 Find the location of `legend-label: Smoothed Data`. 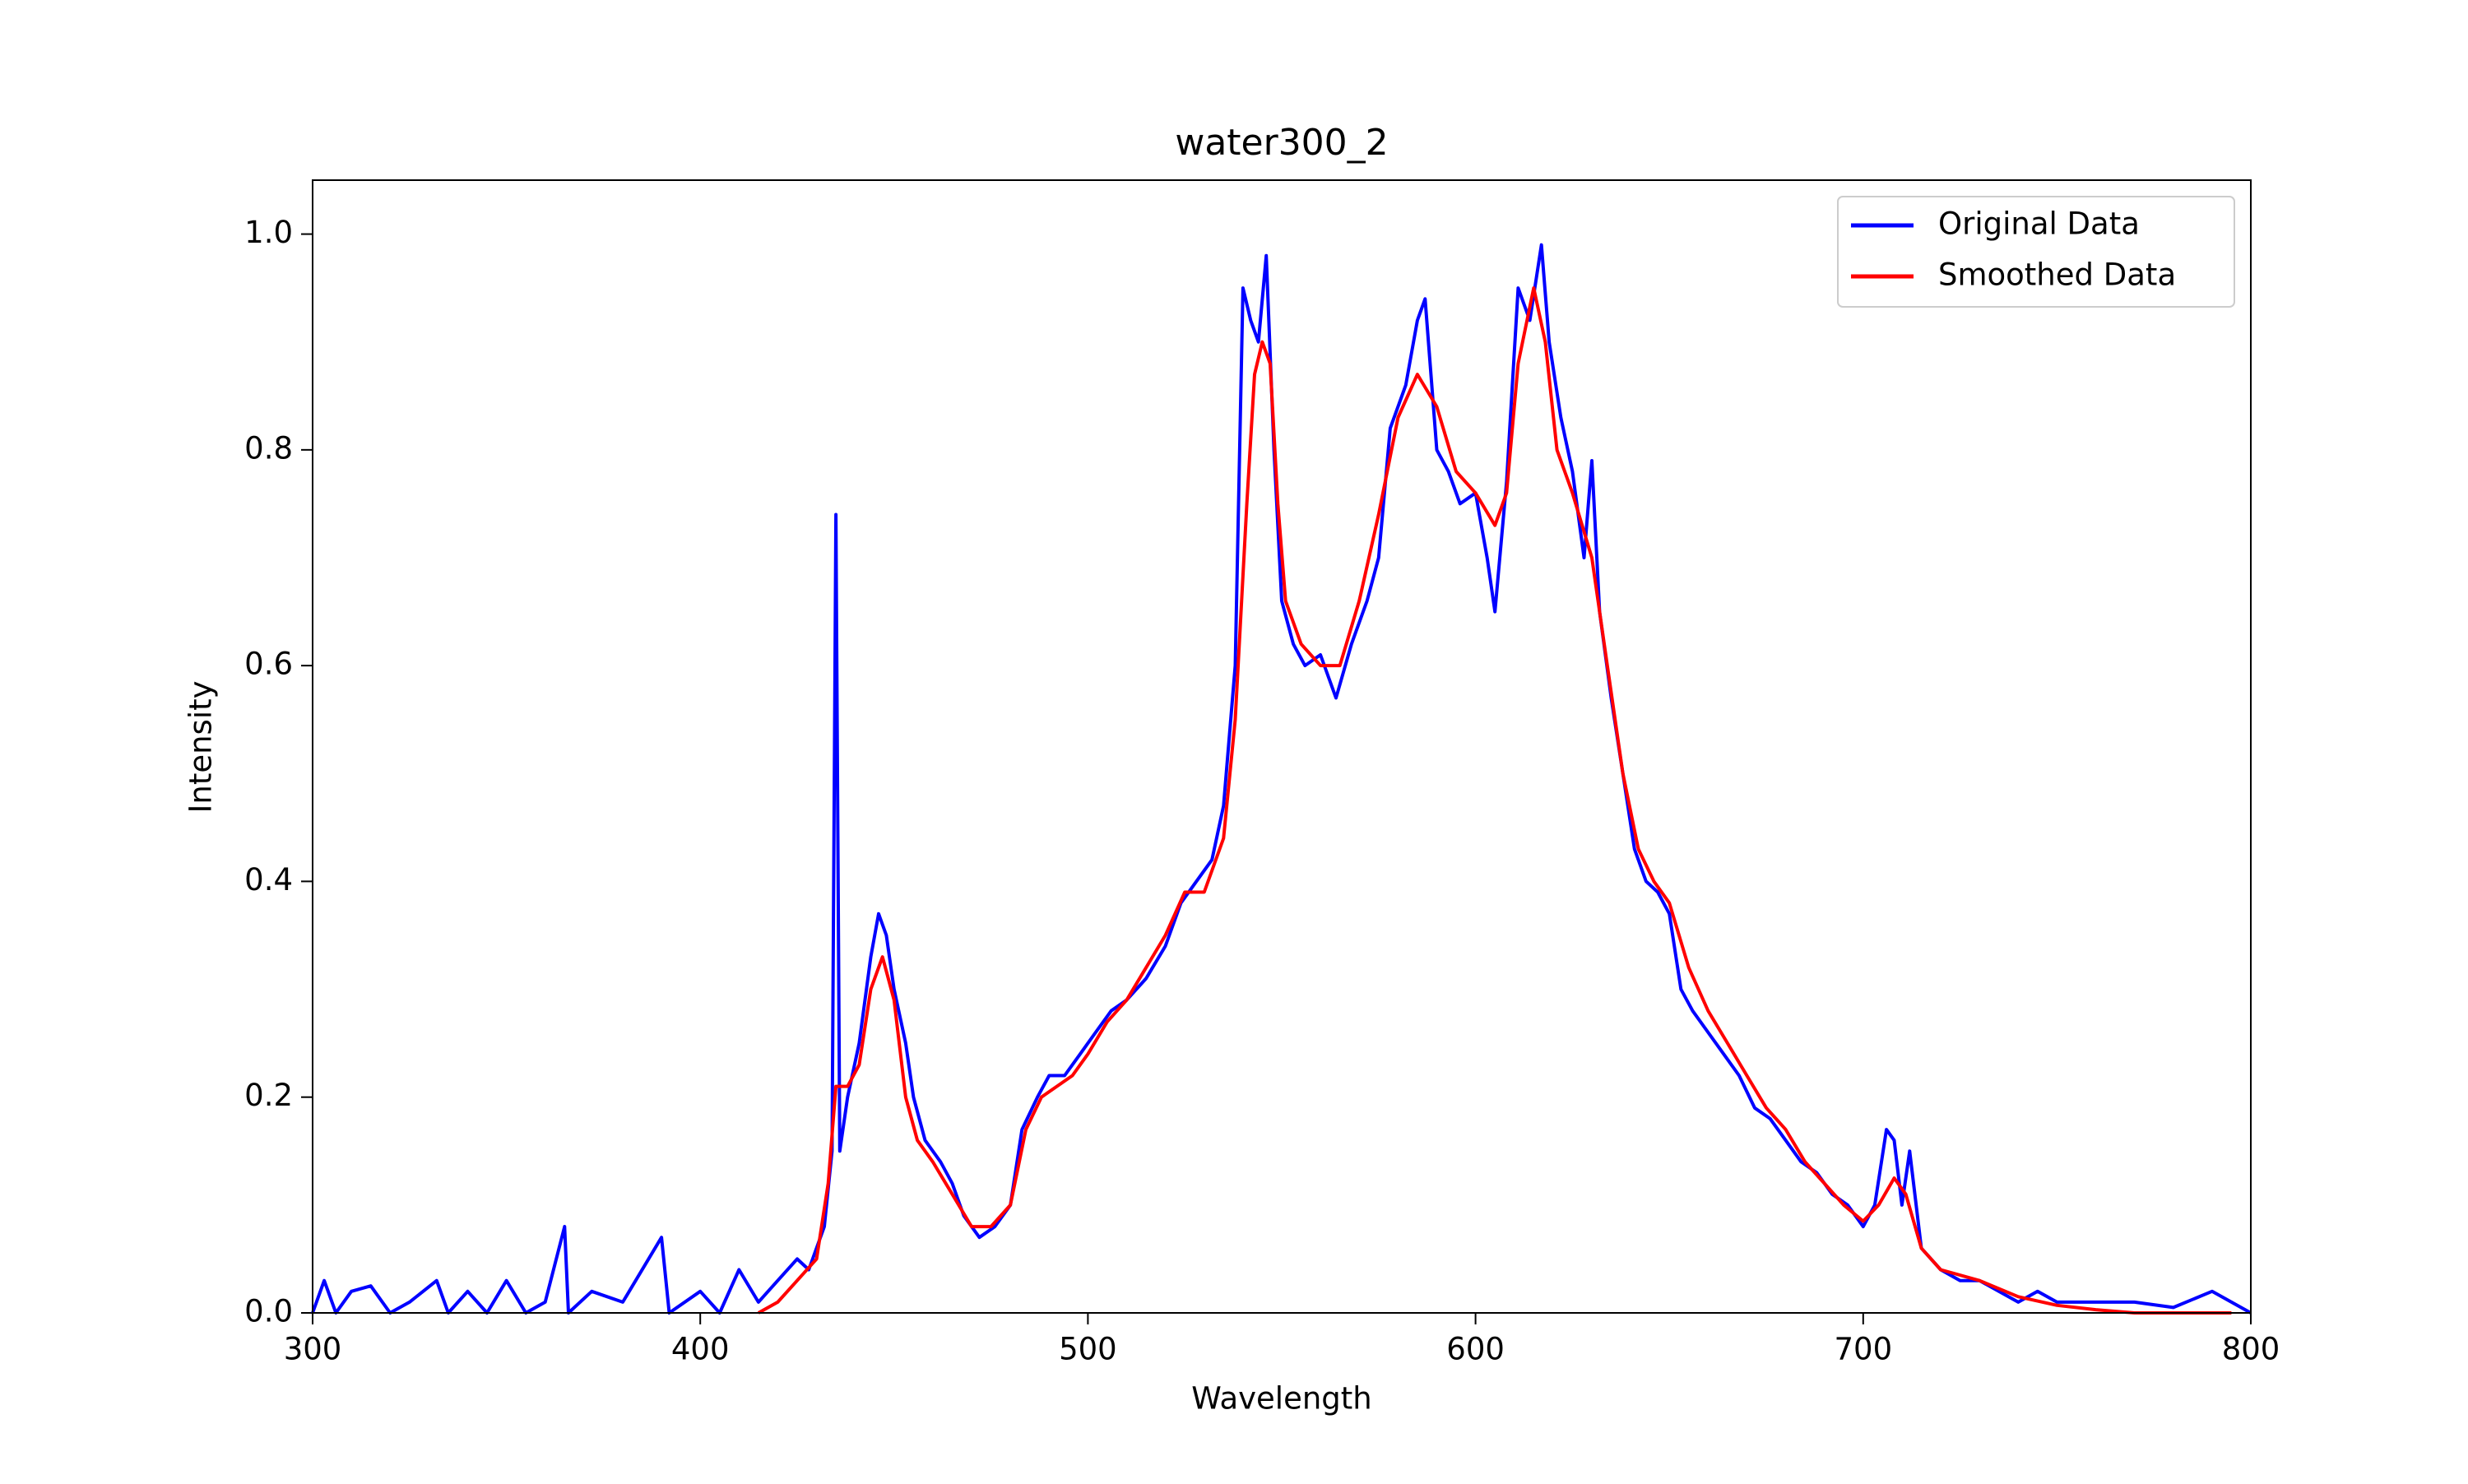

legend-label: Smoothed Data is located at coordinates (2057, 275).